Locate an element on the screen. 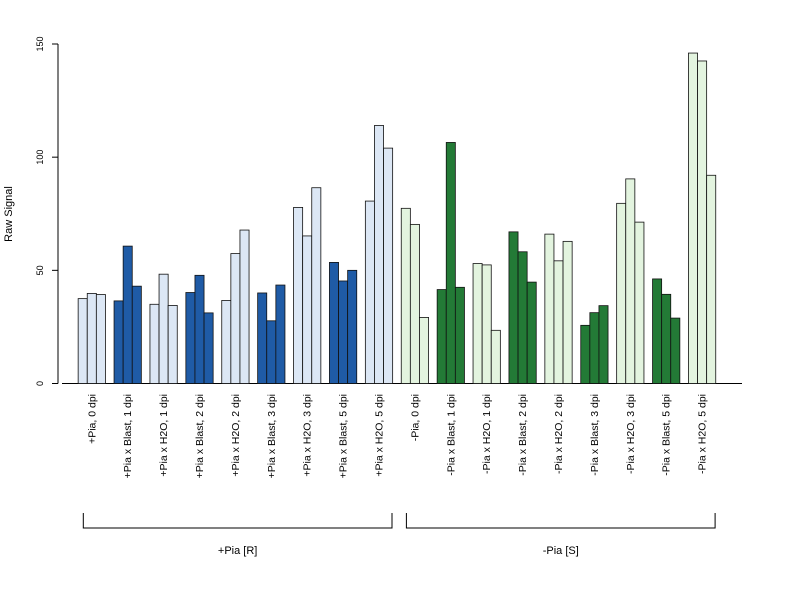 The width and height of the screenshot is (800, 600). y-tick-label: 100 is located at coordinates (40, 157).